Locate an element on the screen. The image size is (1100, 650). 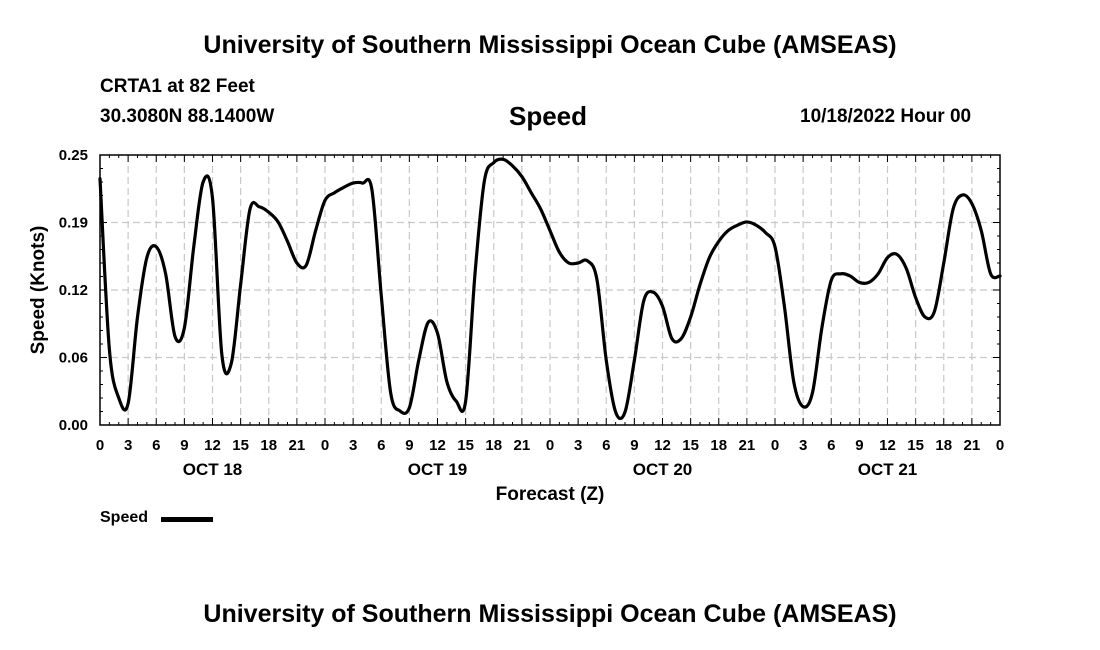
chart-title: Speed is located at coordinates (548, 116).